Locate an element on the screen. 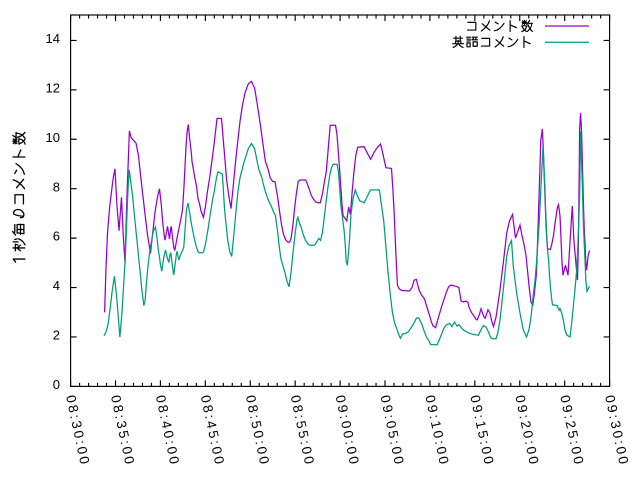  svg-text: 8 is located at coordinates (56, 186).